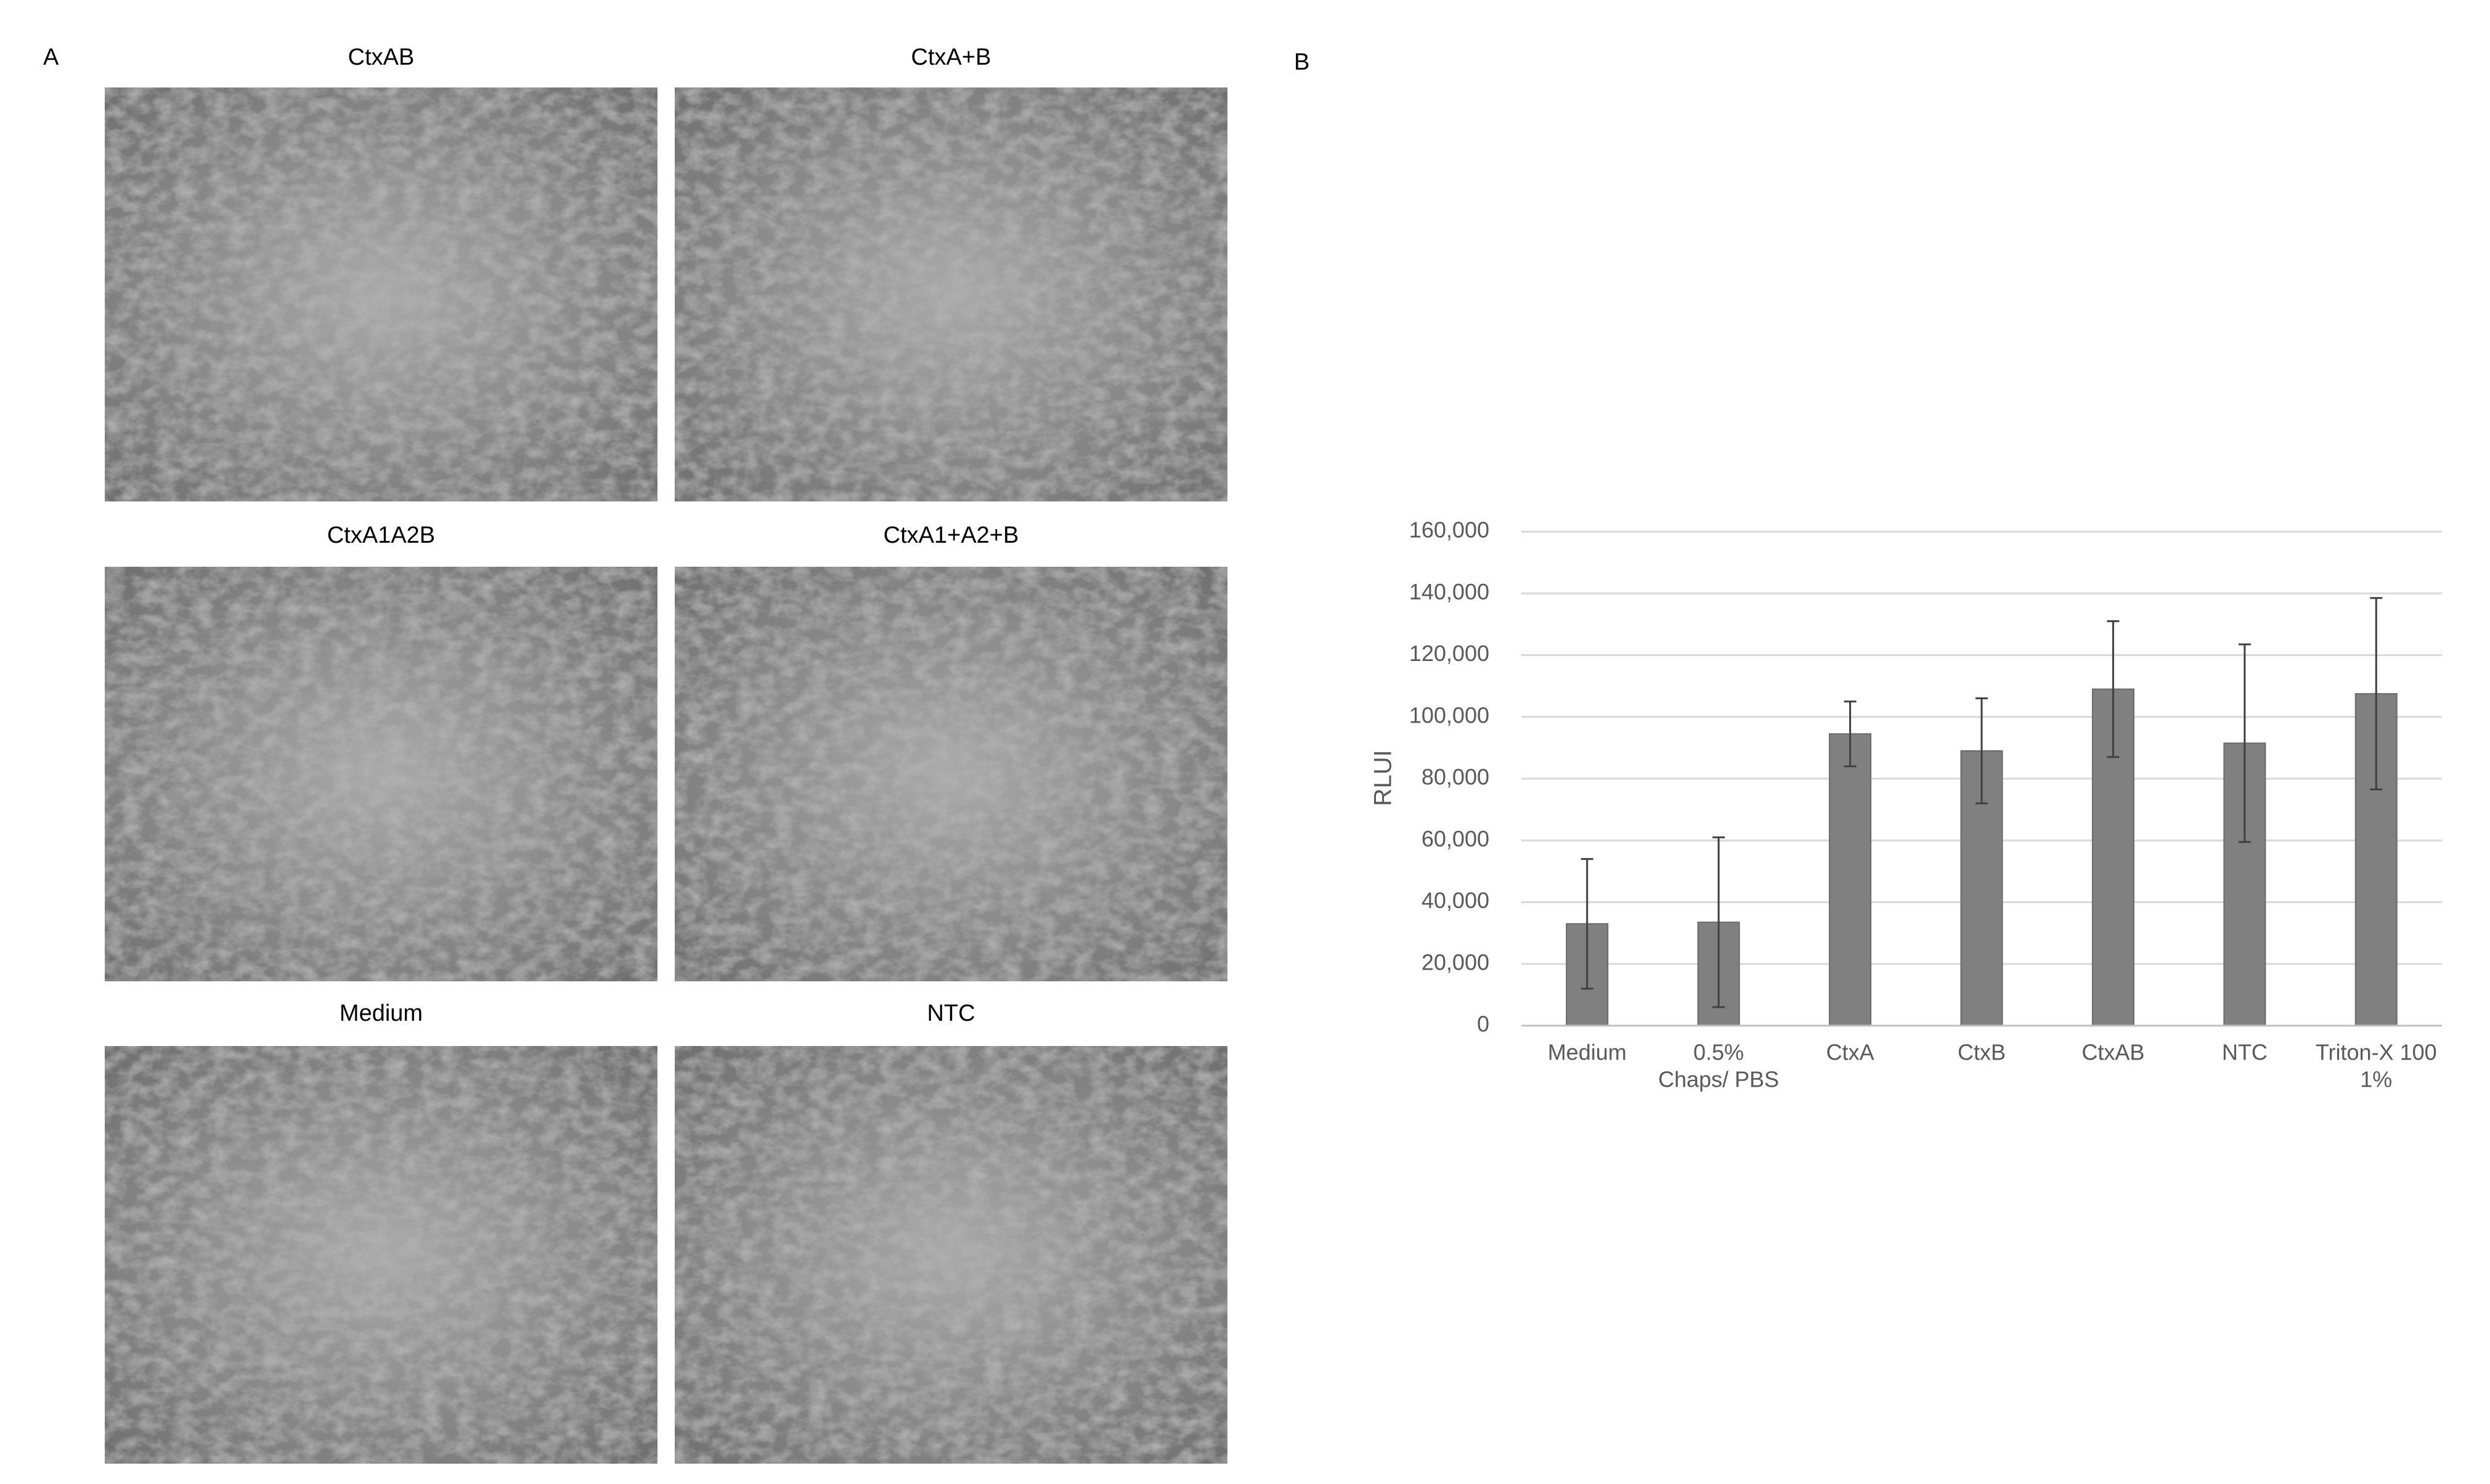  Describe the element at coordinates (1719, 1052) in the screenshot. I see `x-tick-label: 0.5%` at that location.